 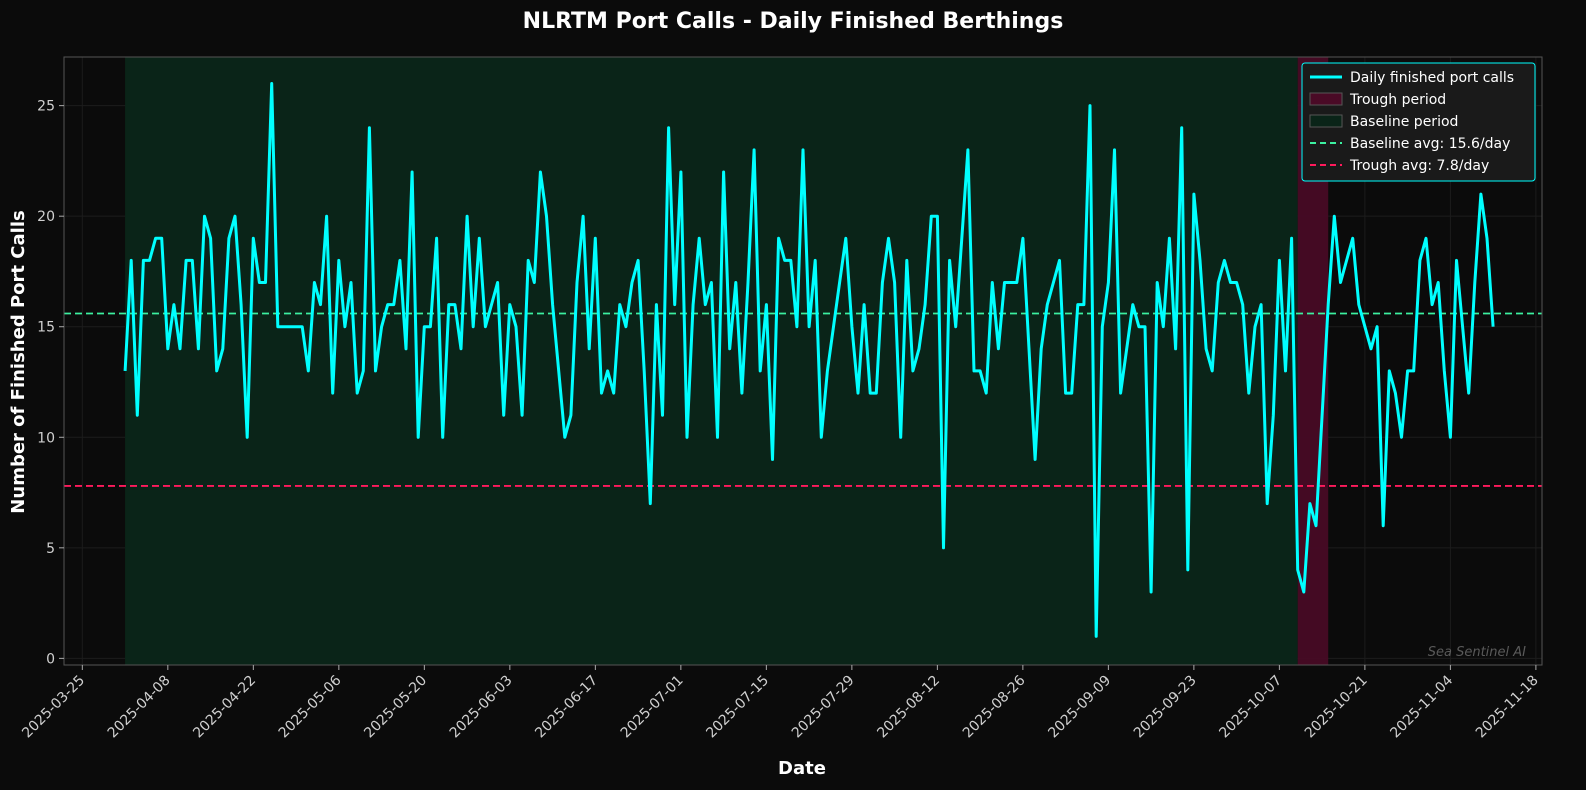 I want to click on x-axis-label: Date, so click(x=802, y=768).